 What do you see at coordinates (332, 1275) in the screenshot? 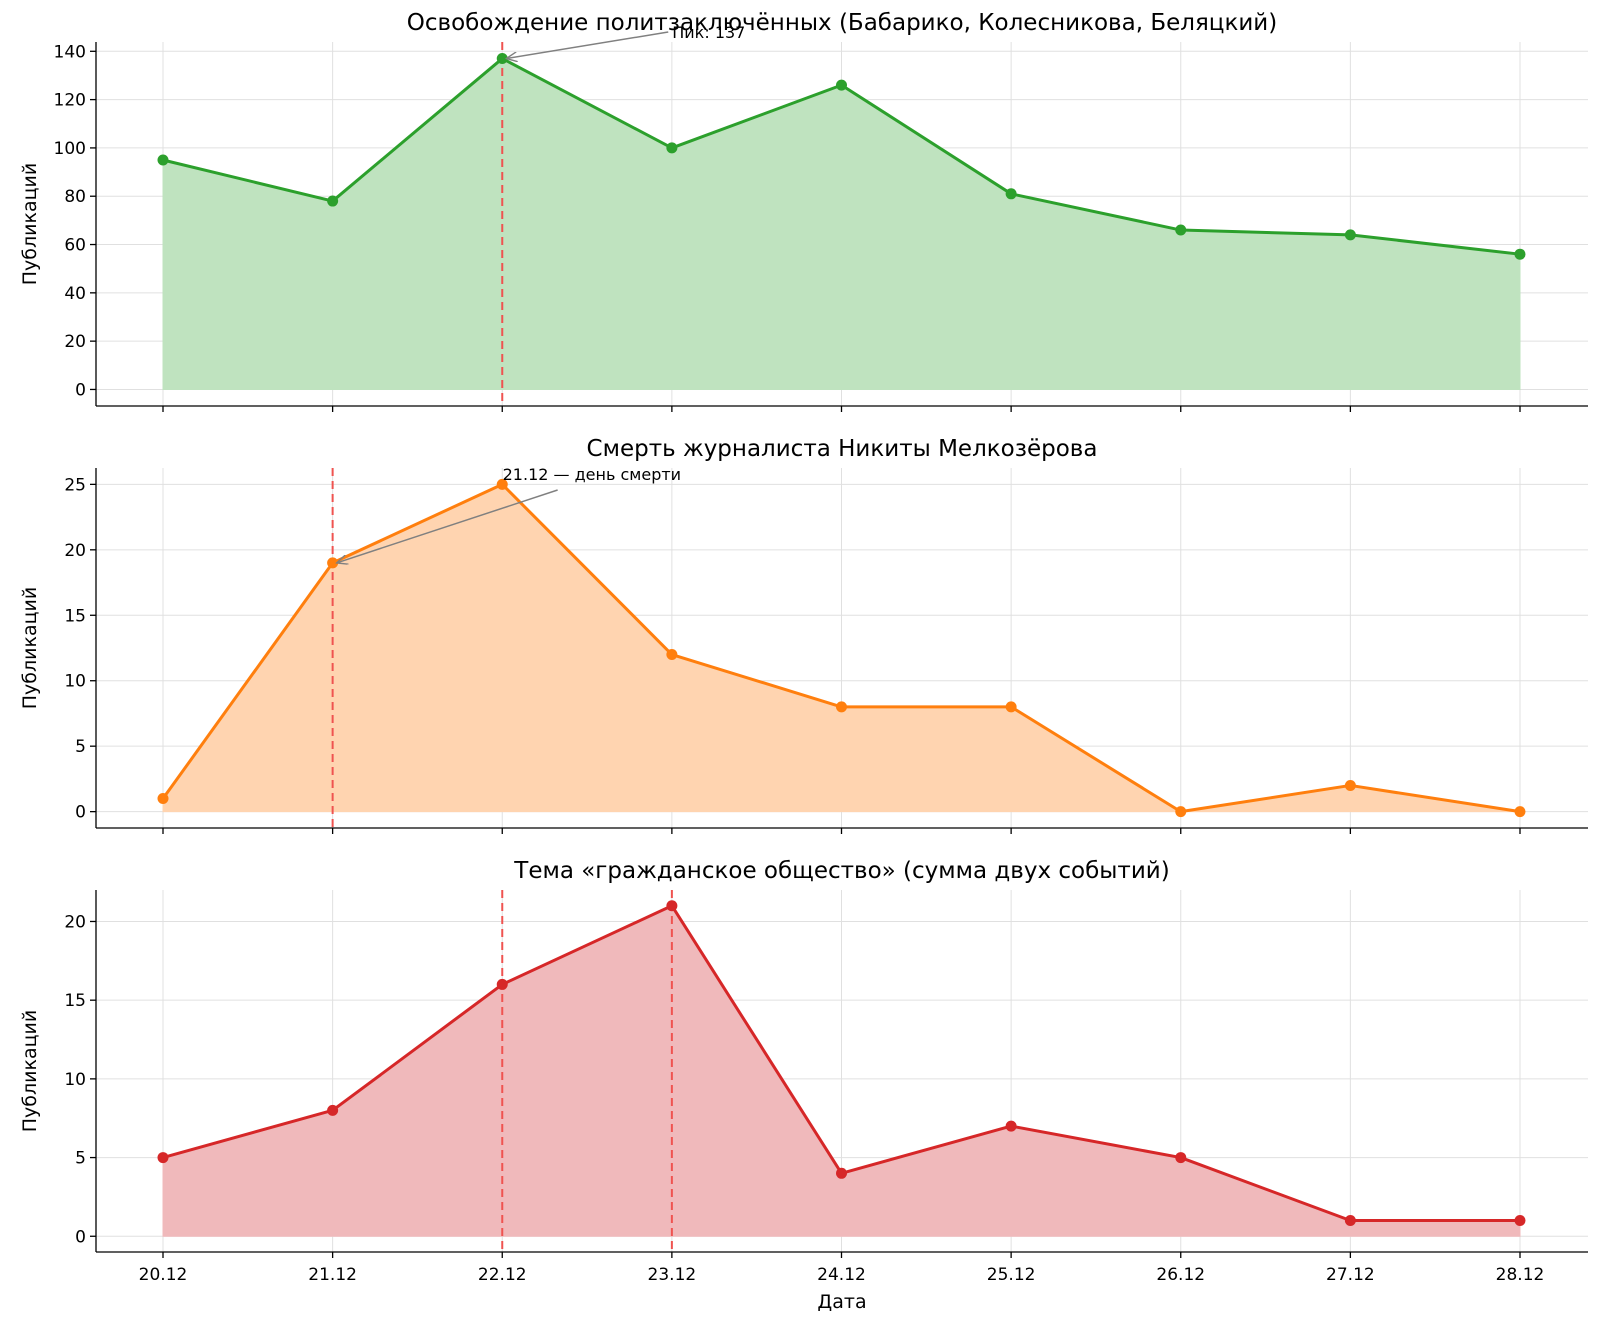
I see `x-tick-label-21.12: 21.12` at bounding box center [332, 1275].